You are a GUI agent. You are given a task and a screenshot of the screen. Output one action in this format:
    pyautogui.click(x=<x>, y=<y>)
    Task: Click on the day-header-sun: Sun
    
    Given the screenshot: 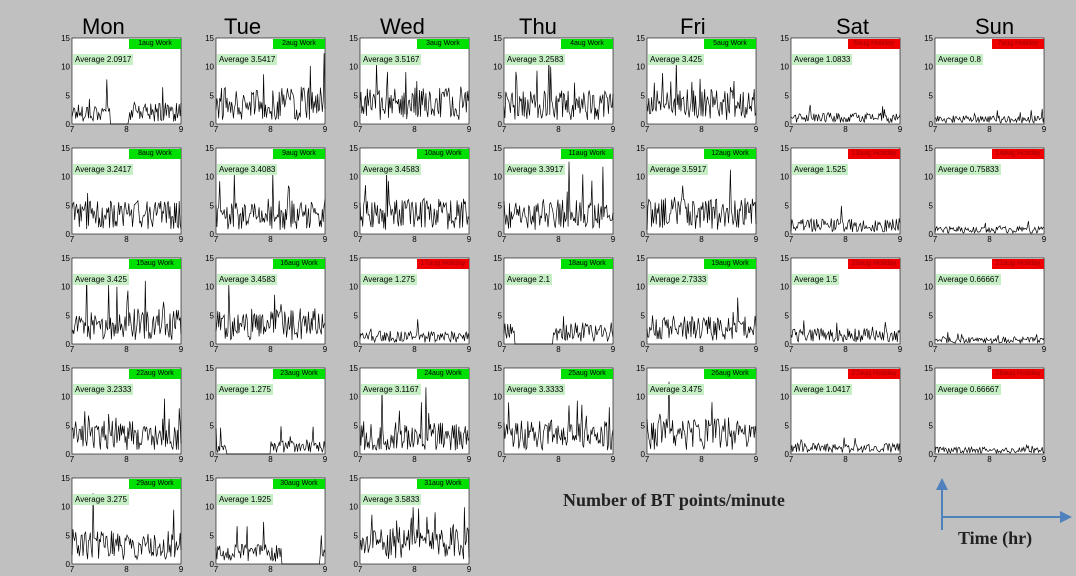 What is the action you would take?
    pyautogui.click(x=995, y=26)
    